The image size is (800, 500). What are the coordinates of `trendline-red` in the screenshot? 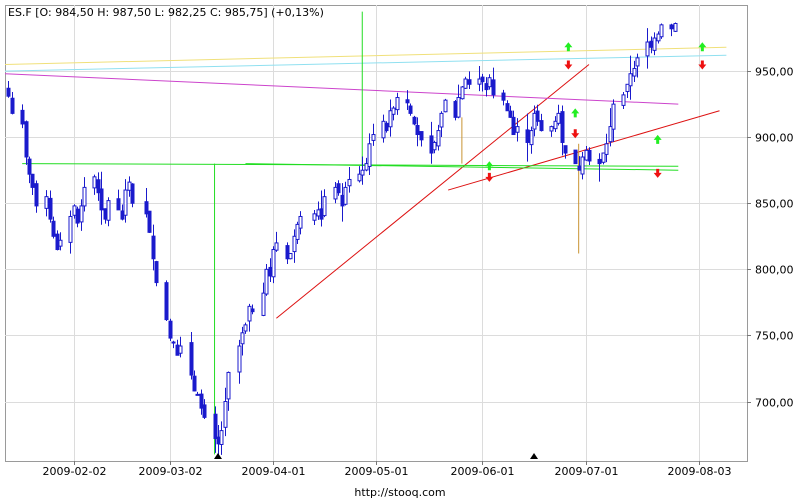 It's located at (583, 150).